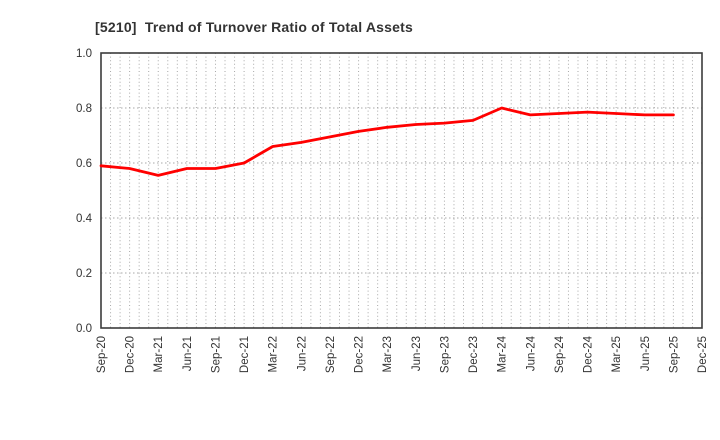 This screenshot has width=720, height=440. What do you see at coordinates (531, 353) in the screenshot?
I see `x-tick-label: Jun-24` at bounding box center [531, 353].